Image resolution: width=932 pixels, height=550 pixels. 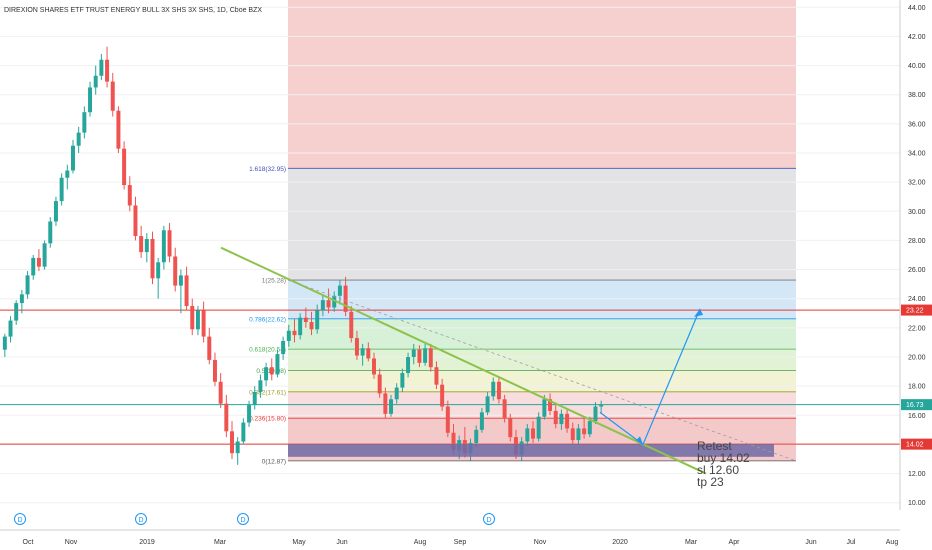 I want to click on fib-level-label: 0.618(20.54), so click(x=267, y=350).